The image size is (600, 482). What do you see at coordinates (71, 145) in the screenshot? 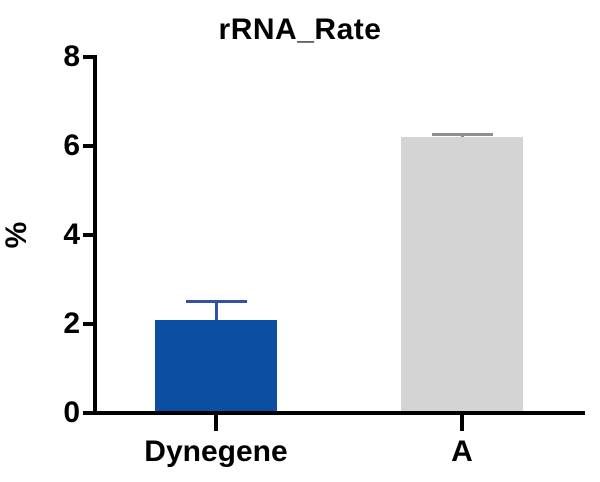
I see `y-tick-label: 6` at bounding box center [71, 145].